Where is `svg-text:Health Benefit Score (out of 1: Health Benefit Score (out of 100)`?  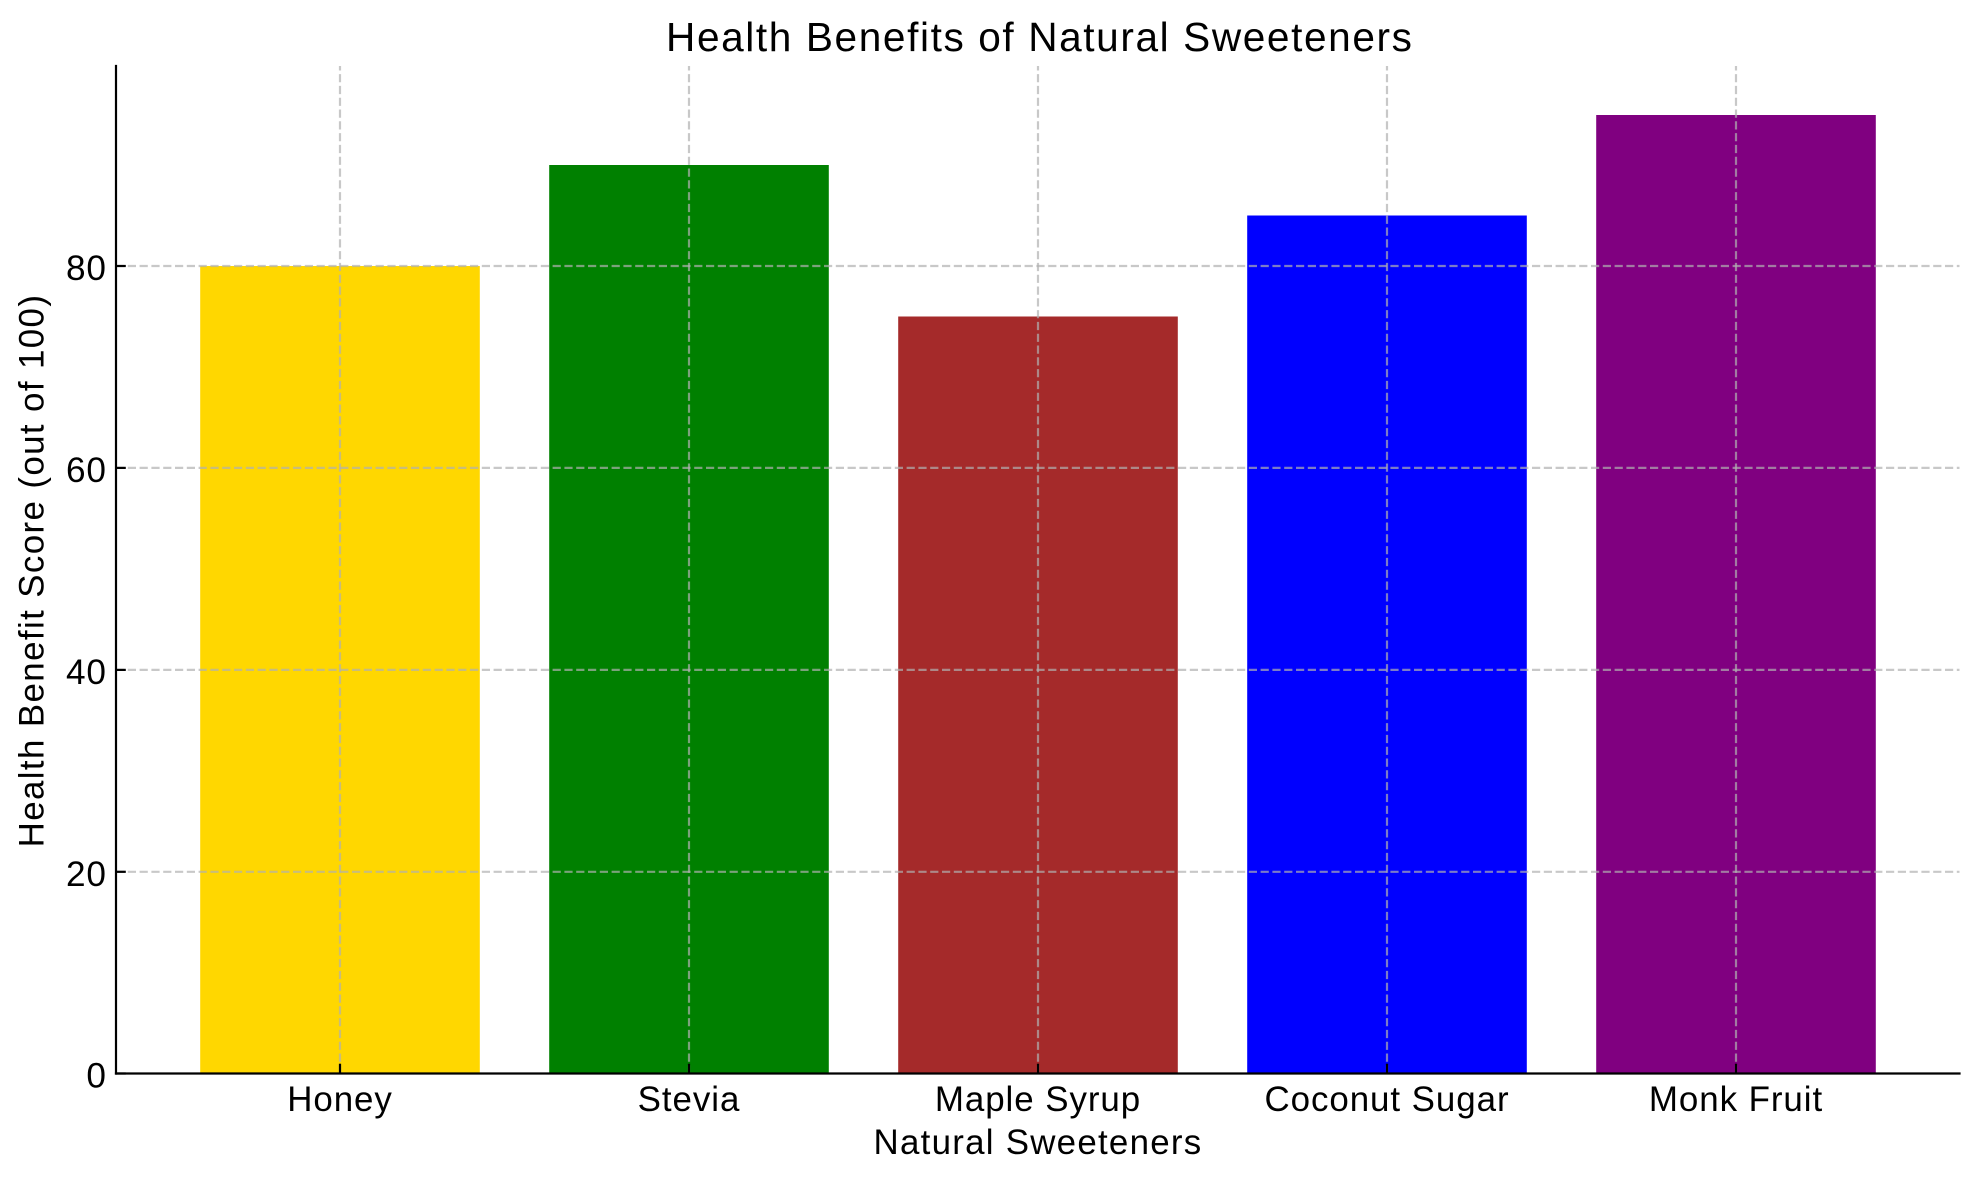 svg-text:Health Benefit Score (out of 1: Health Benefit Score (out of 100) is located at coordinates (32, 571).